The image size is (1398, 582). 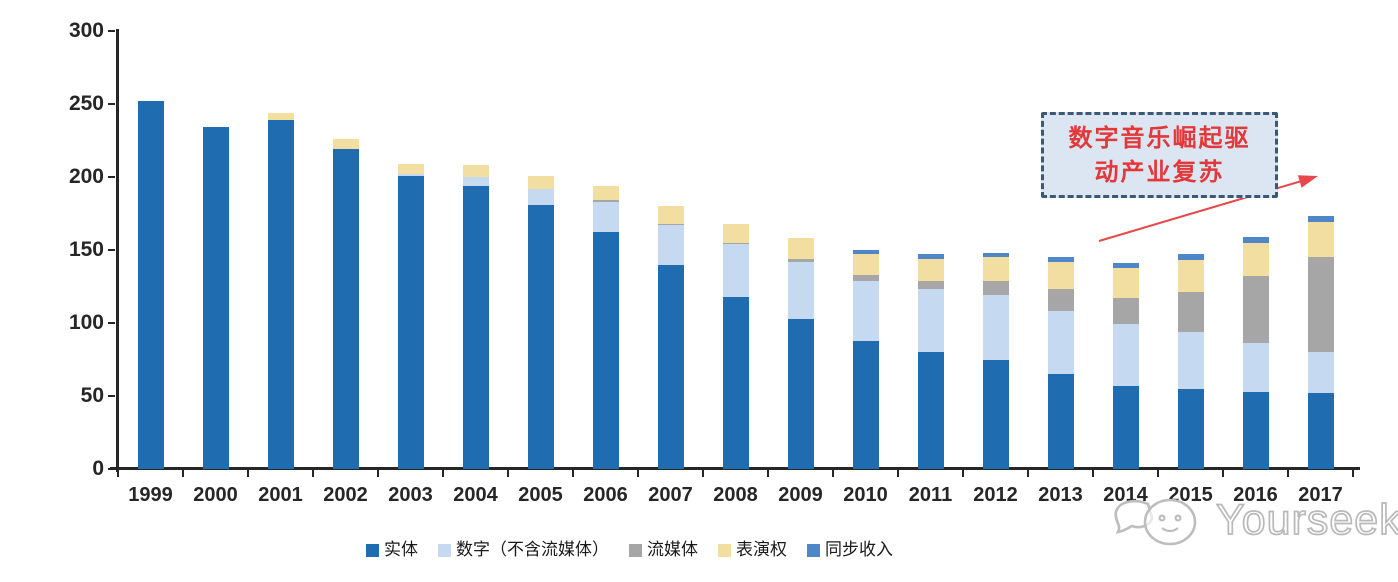 I want to click on annotation-text-line2: 动产业复苏, so click(x=1159, y=172).